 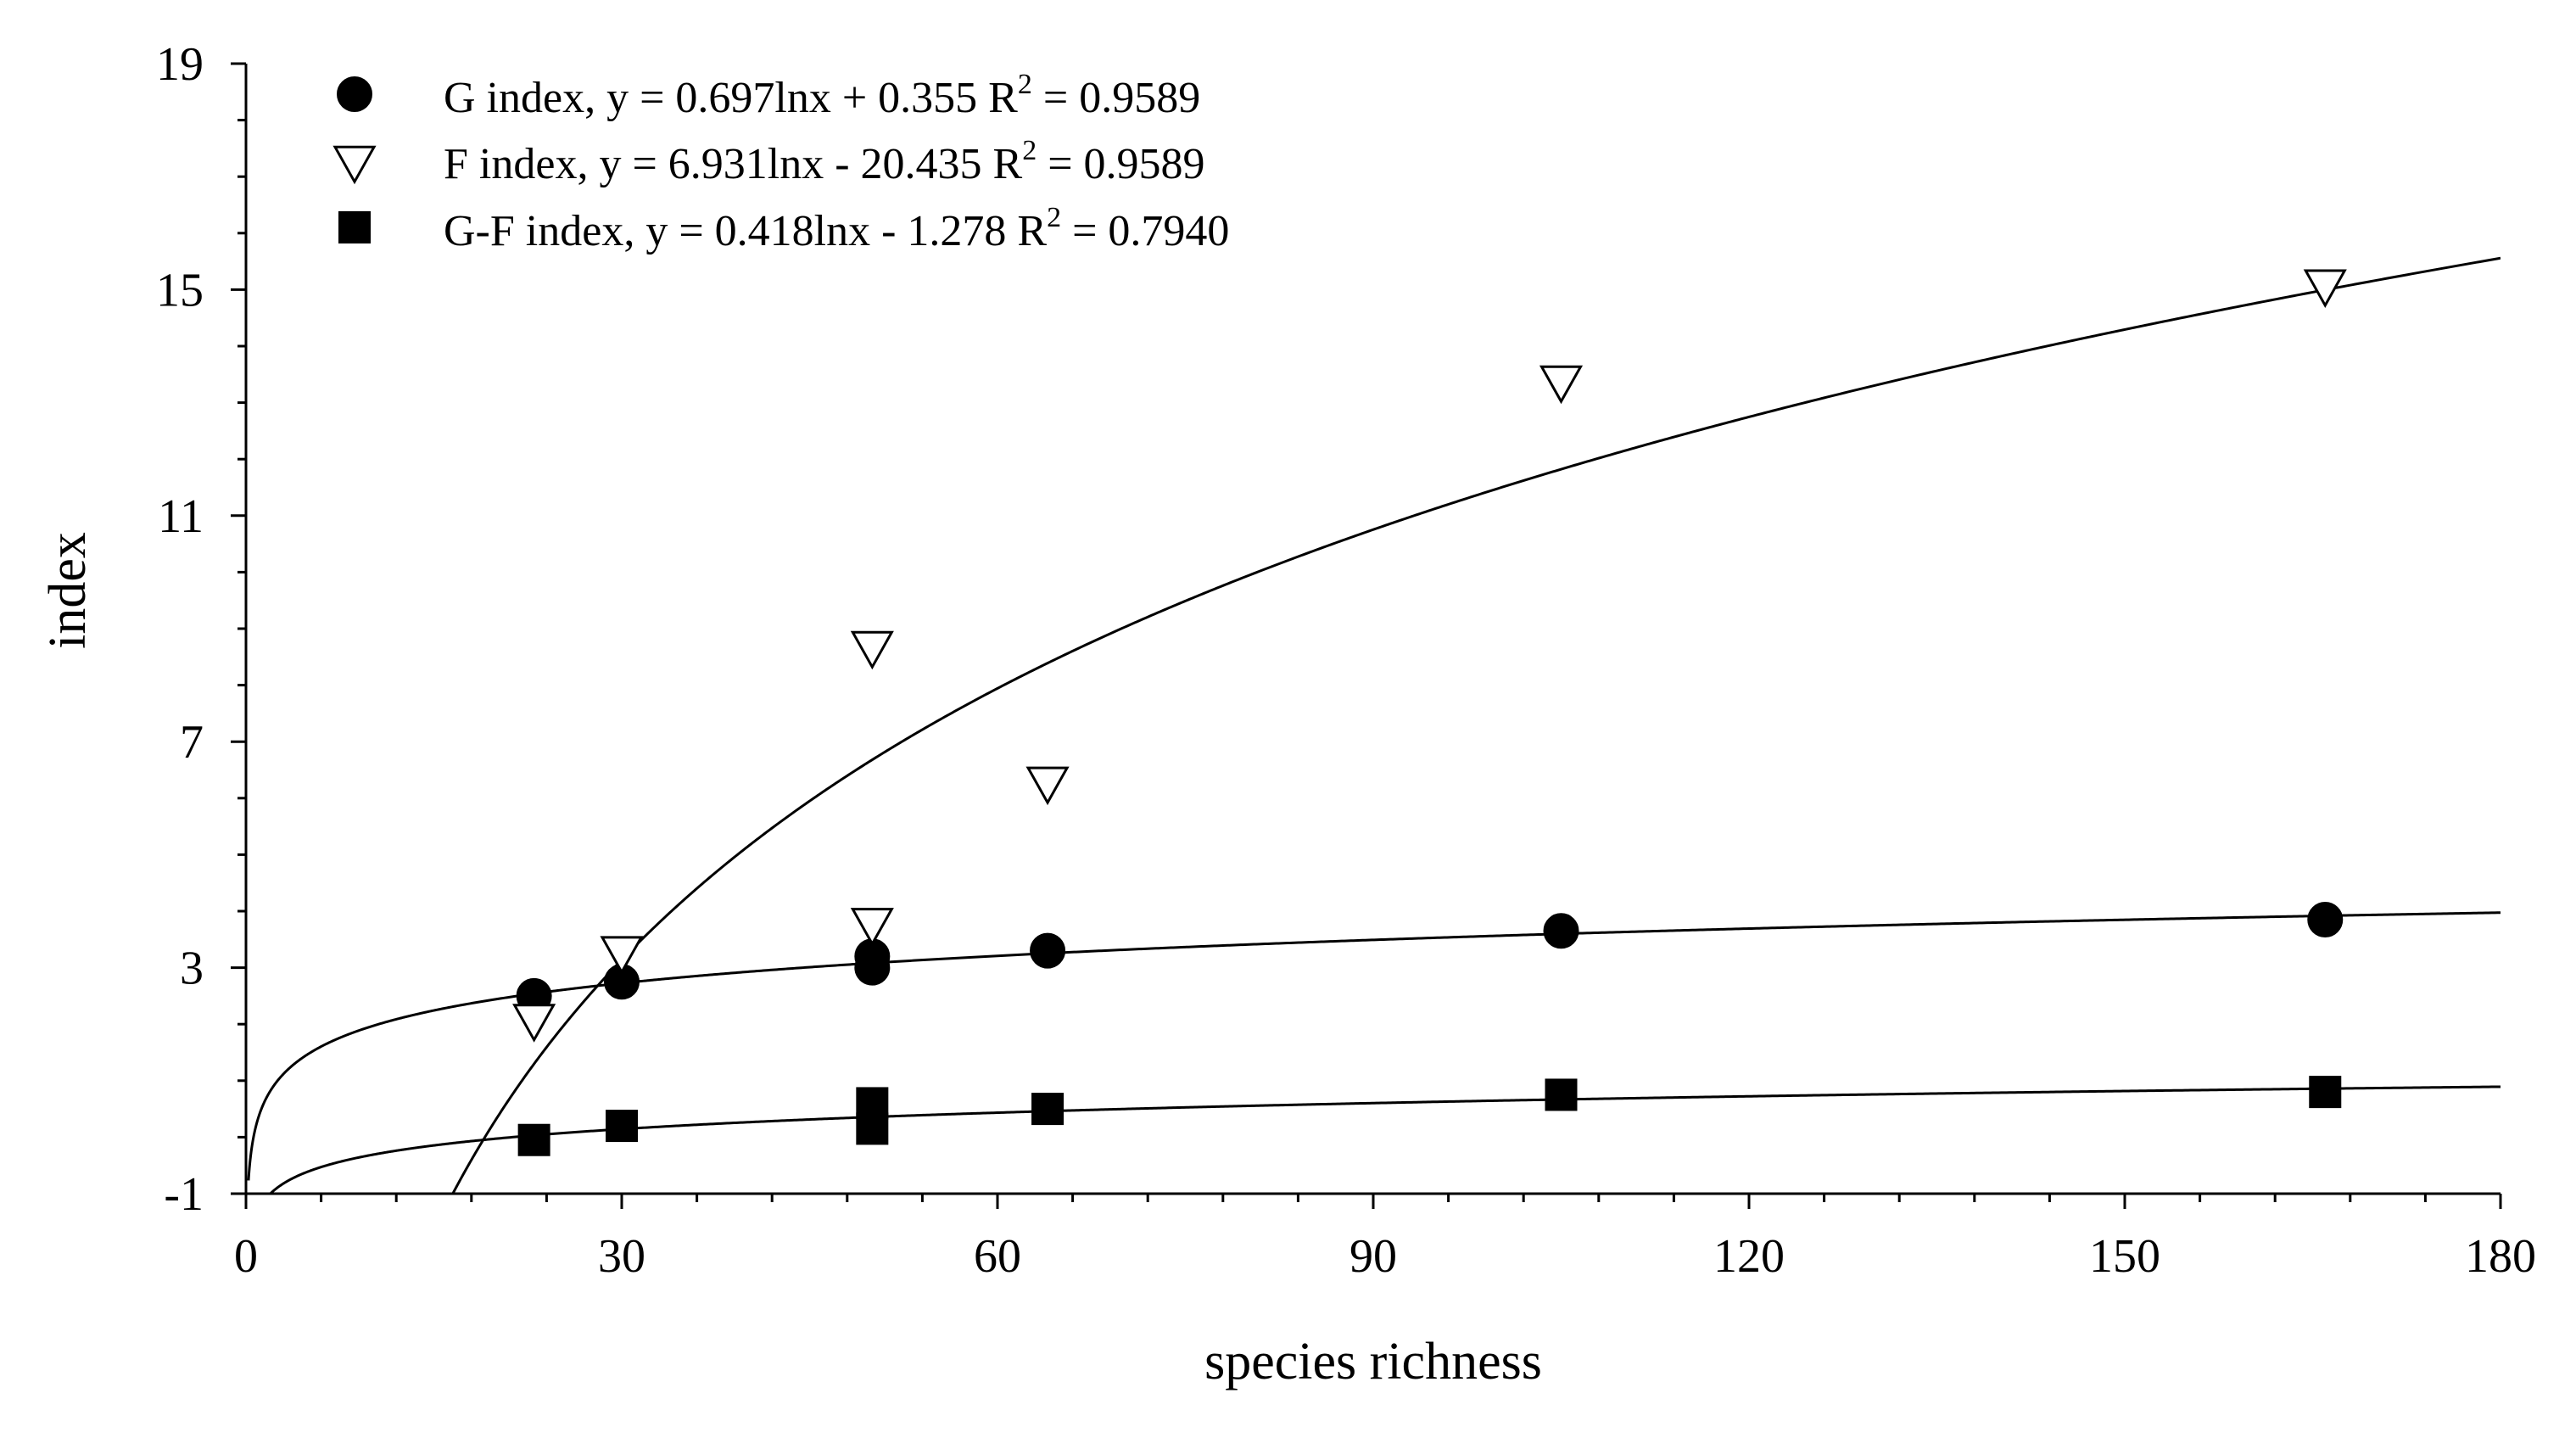 I want to click on fit-curve-g-f-index, so click(x=1384, y=1140).